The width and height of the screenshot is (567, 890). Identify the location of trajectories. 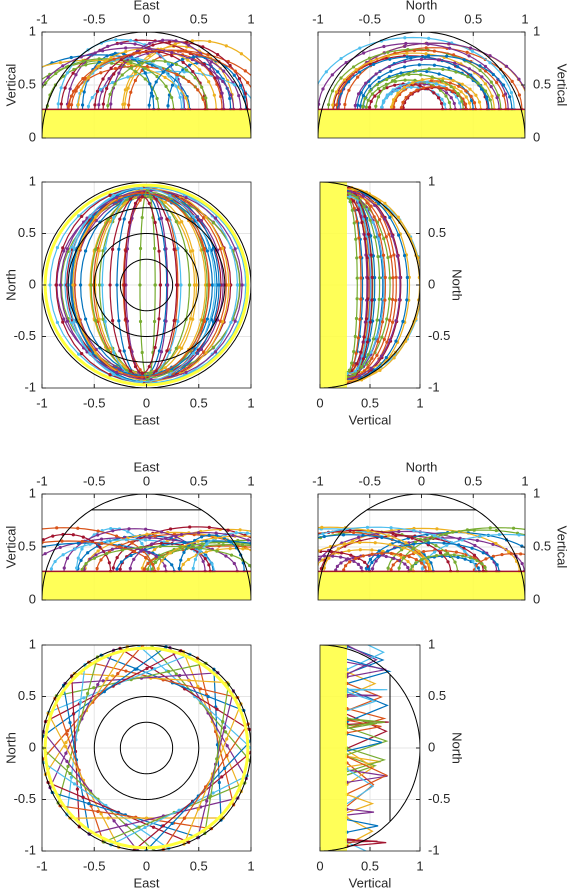
(421, 85).